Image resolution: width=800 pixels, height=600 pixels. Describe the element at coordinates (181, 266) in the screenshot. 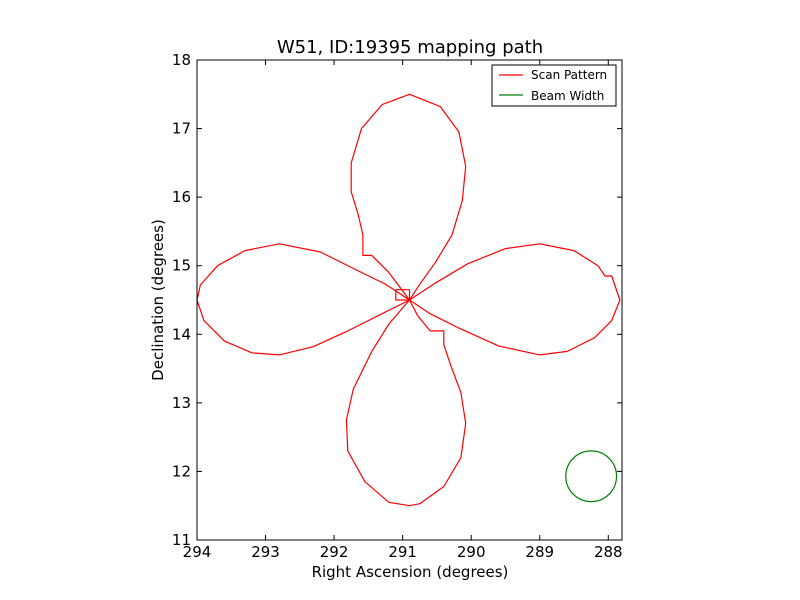

I see `y-tick-label: 15` at that location.